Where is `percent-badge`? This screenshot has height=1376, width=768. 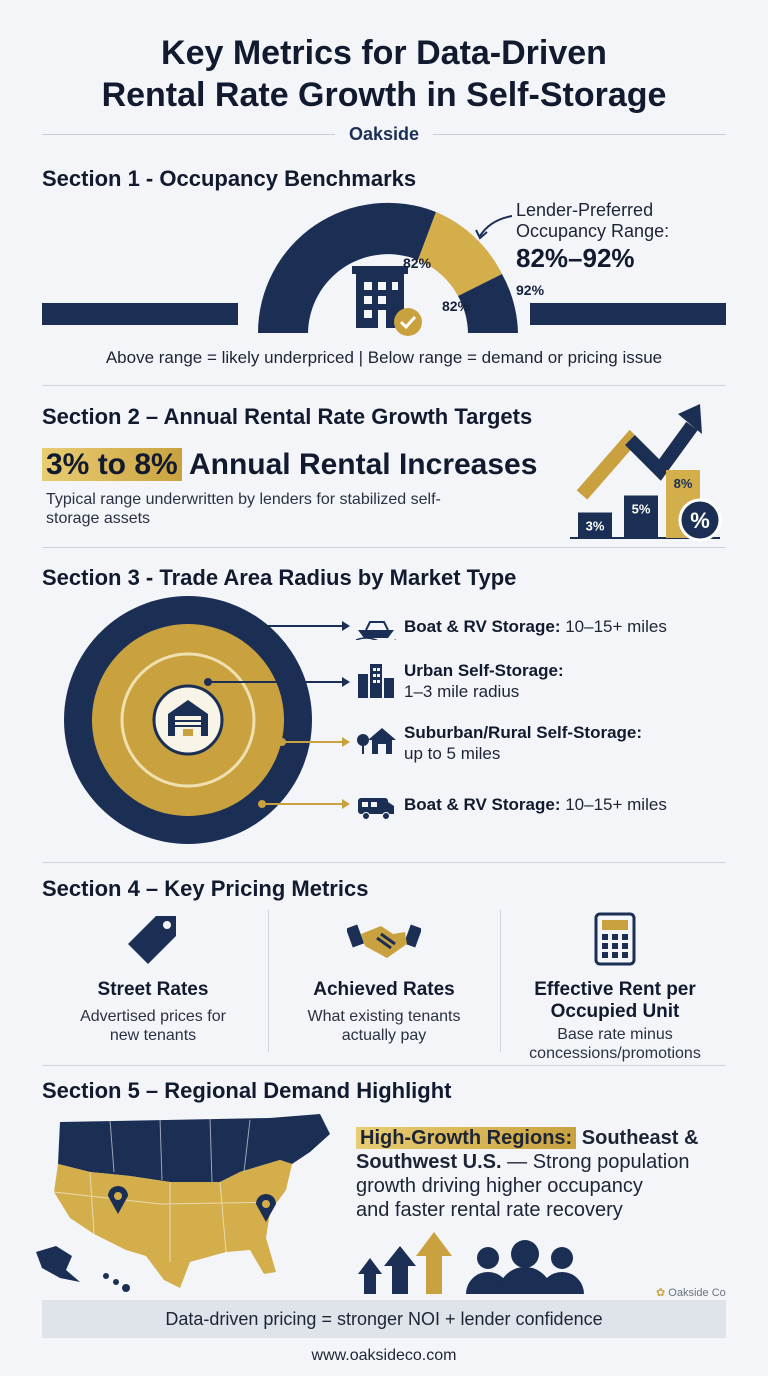 percent-badge is located at coordinates (700, 520).